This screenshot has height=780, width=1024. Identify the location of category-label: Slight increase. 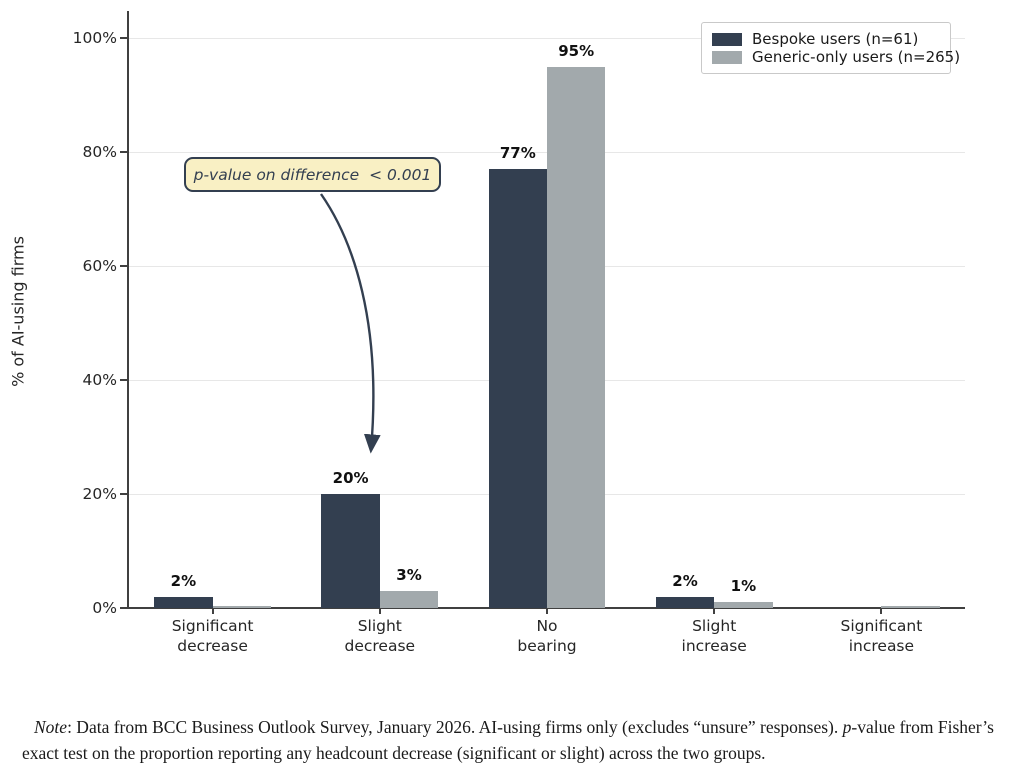
(714, 636).